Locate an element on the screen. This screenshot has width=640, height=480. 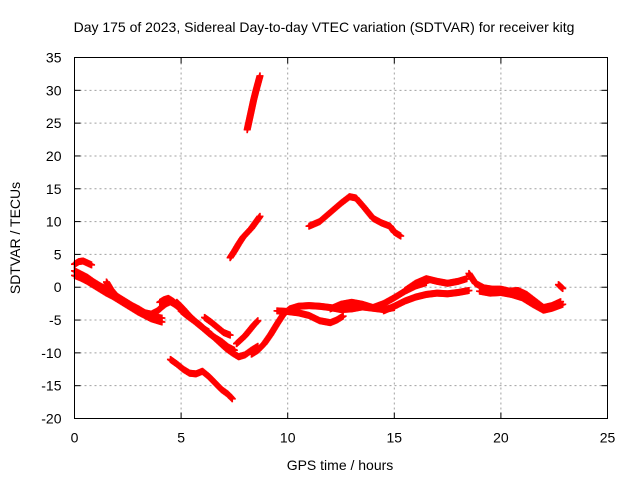
series-arc-14.5-18.5 is located at coordinates (426, 301).